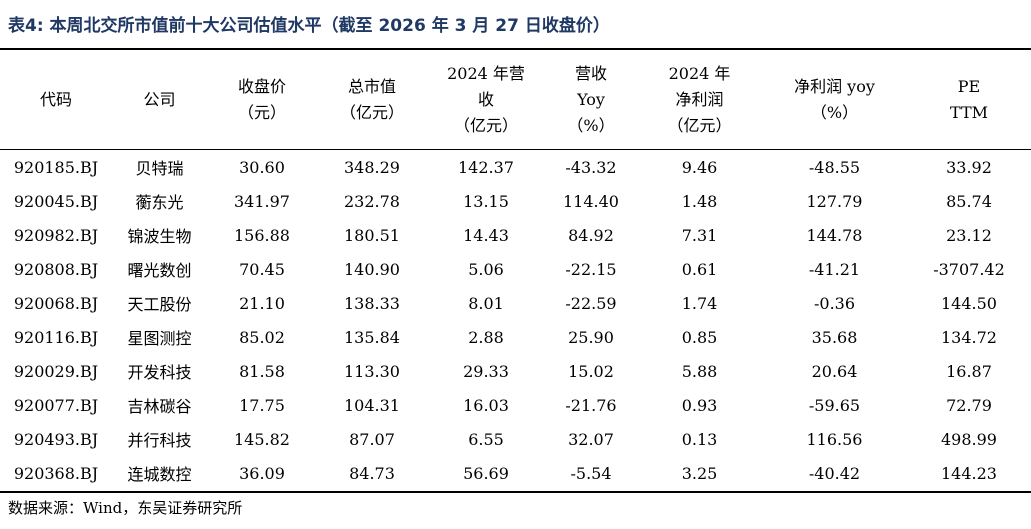 The image size is (1031, 529). I want to click on column-header-line: 代码, so click(55, 99).